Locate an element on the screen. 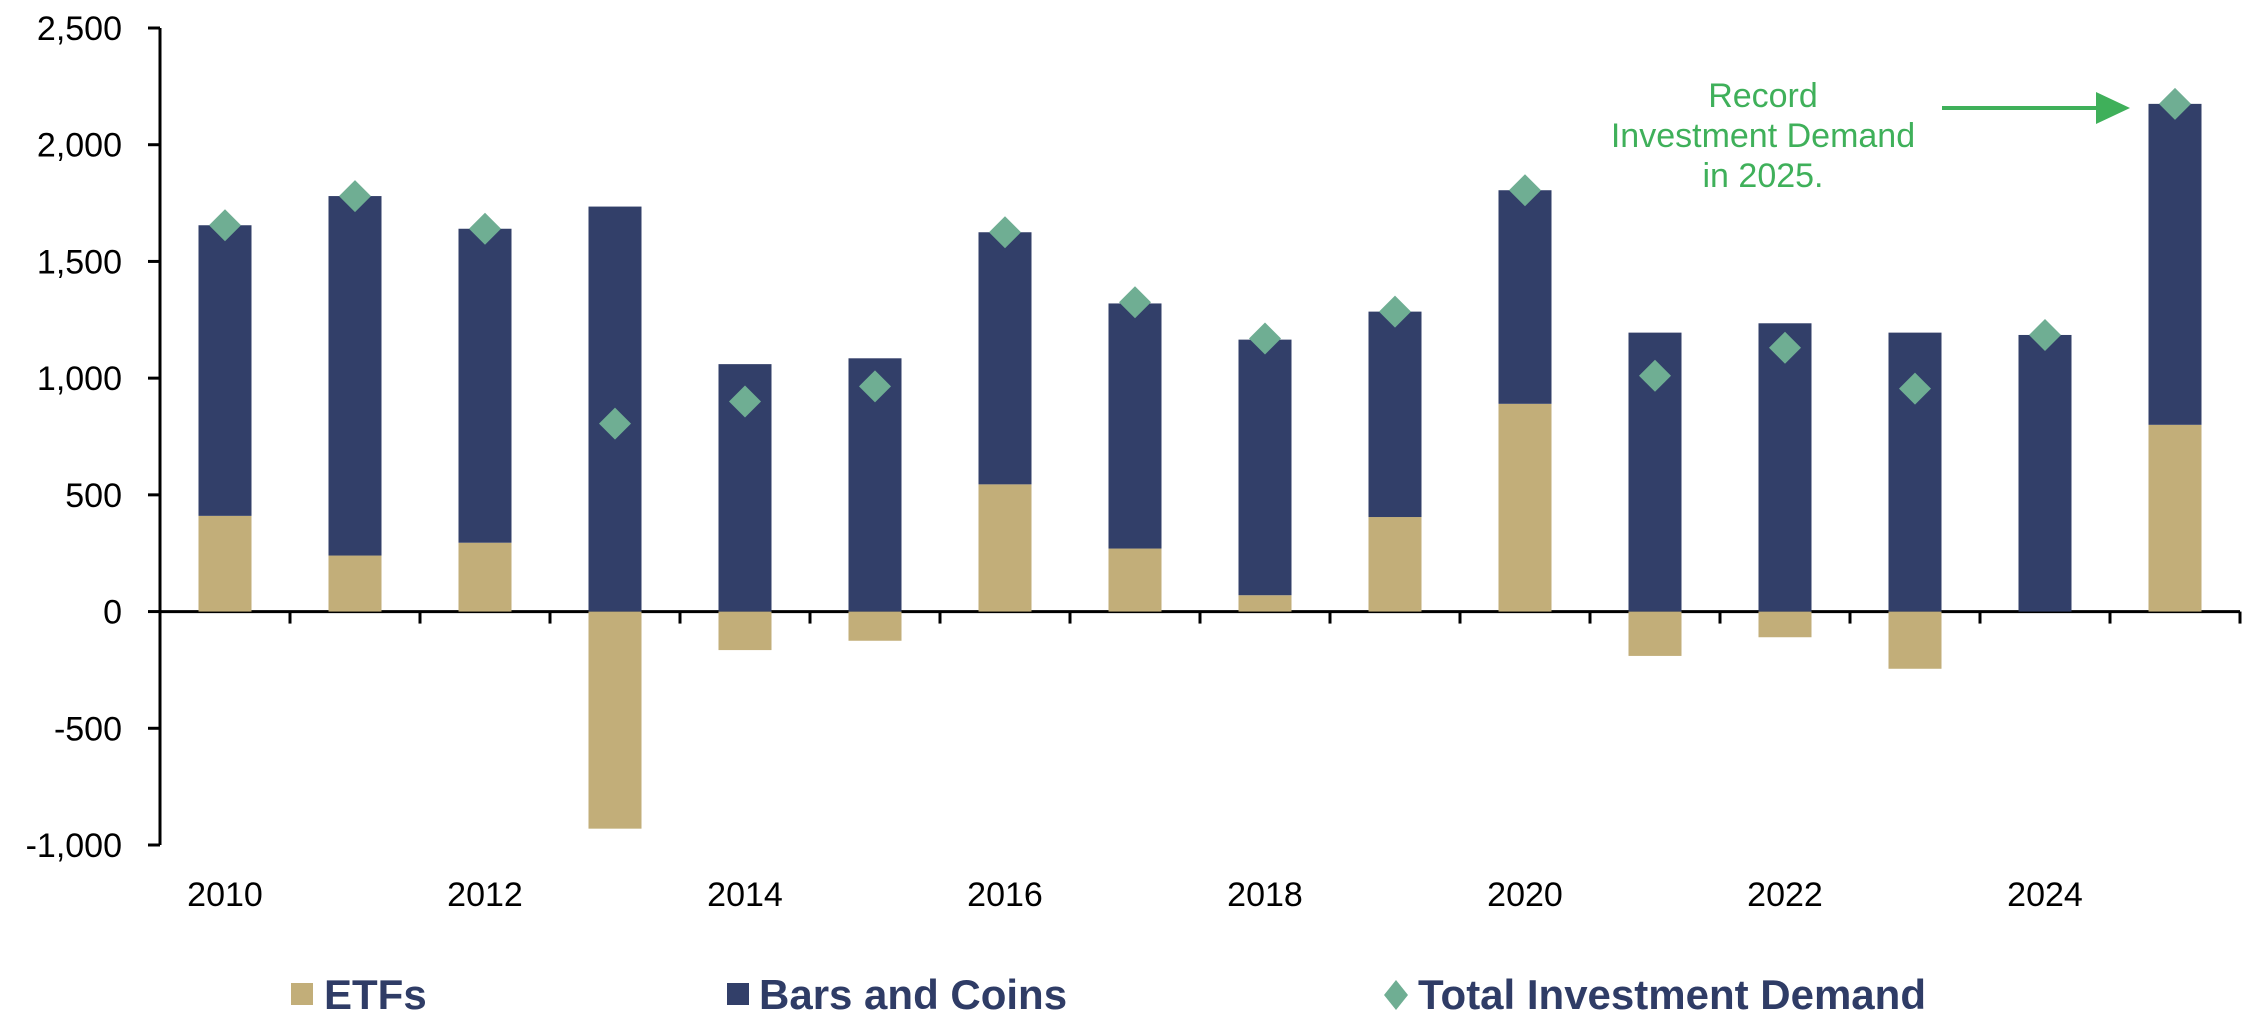  bar-bars-and-coins-2019 is located at coordinates (1395, 414).